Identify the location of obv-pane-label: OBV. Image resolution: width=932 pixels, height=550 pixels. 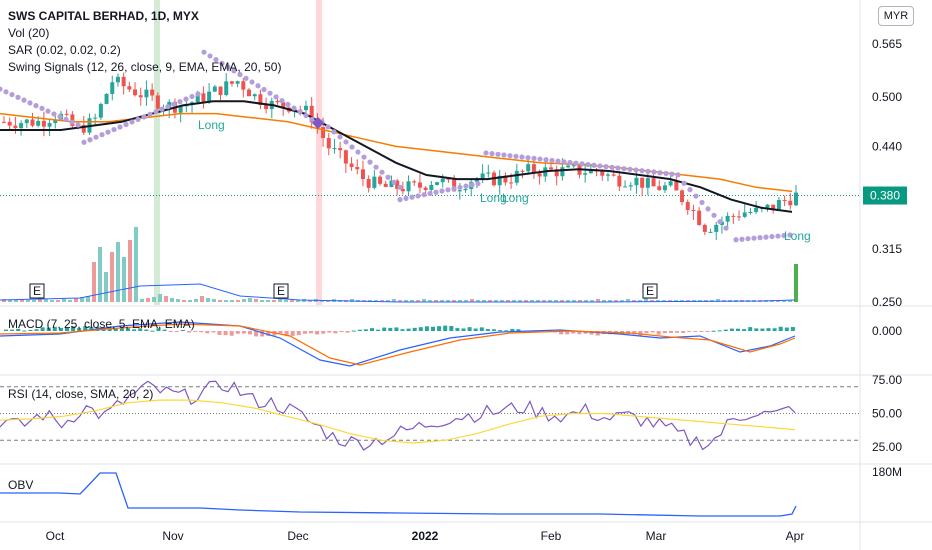
(21, 485).